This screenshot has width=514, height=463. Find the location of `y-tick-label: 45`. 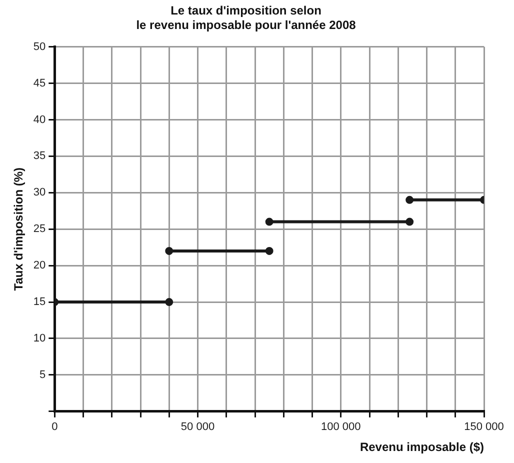

y-tick-label: 45 is located at coordinates (39, 83).